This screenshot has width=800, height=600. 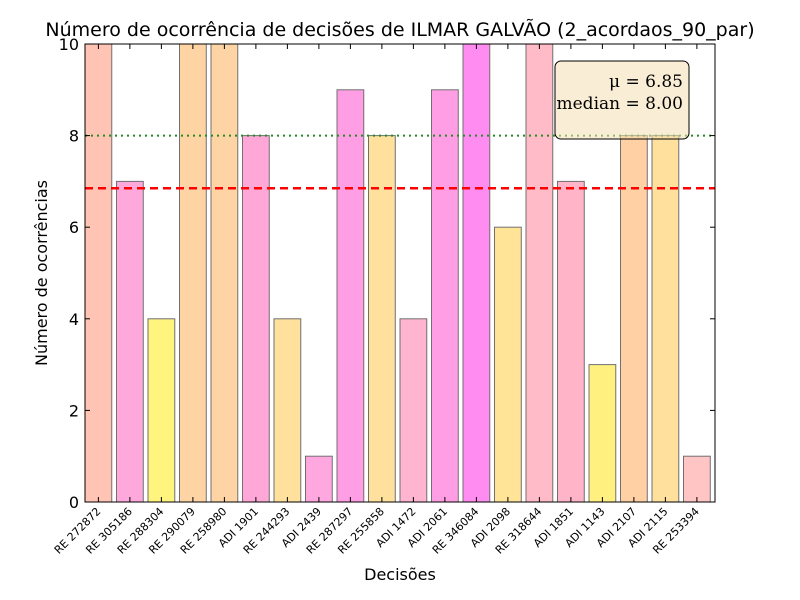 What do you see at coordinates (400, 574) in the screenshot?
I see `x-axis-label: Decisões` at bounding box center [400, 574].